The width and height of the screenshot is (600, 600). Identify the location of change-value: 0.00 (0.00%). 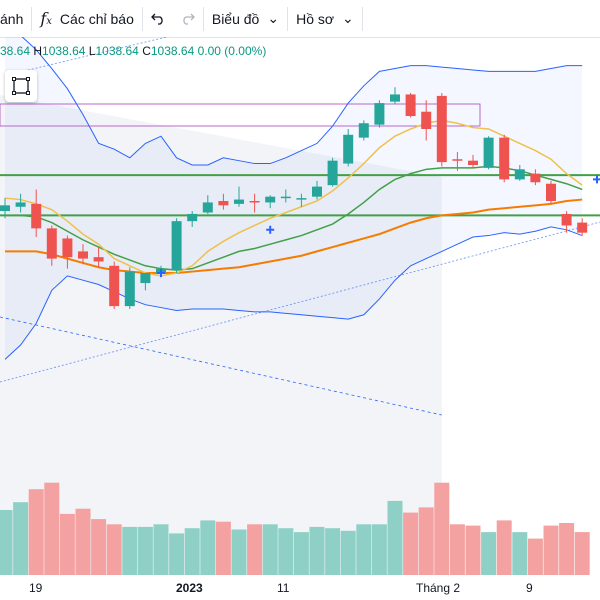
(232, 51).